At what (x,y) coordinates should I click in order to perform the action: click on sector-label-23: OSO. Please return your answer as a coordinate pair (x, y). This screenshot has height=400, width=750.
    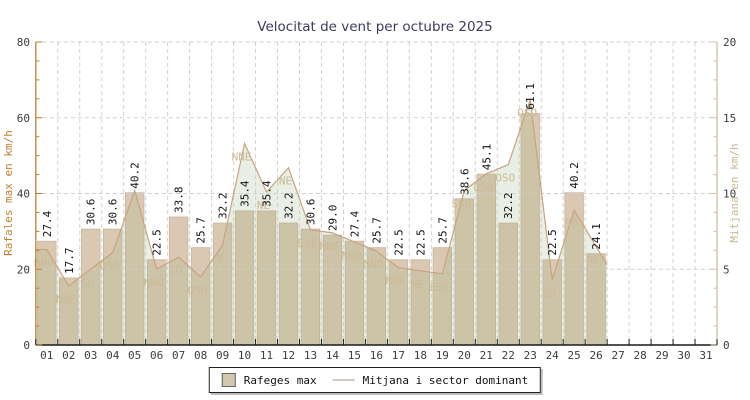
    Looking at the image, I should click on (527, 113).